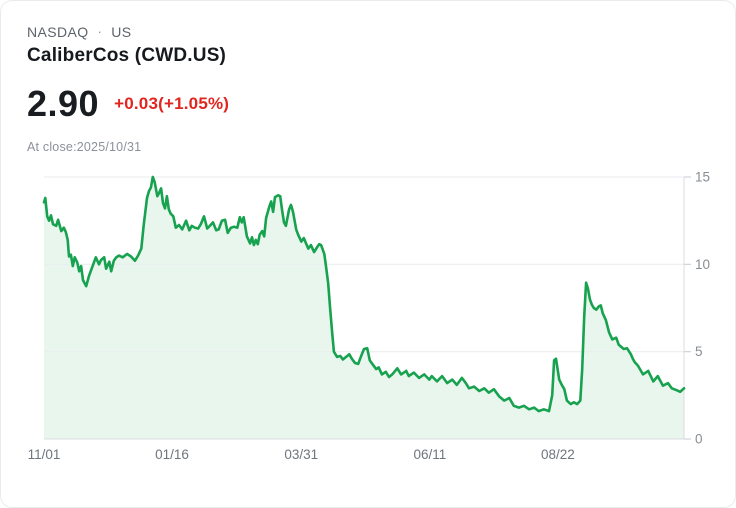 Image resolution: width=736 pixels, height=508 pixels. Describe the element at coordinates (702, 177) in the screenshot. I see `y-tick-label: 15` at that location.